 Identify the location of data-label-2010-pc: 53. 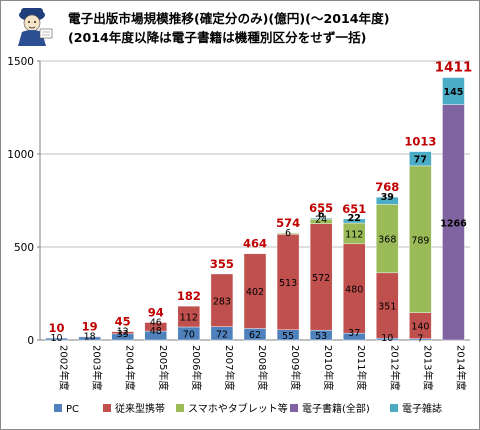
(321, 336).